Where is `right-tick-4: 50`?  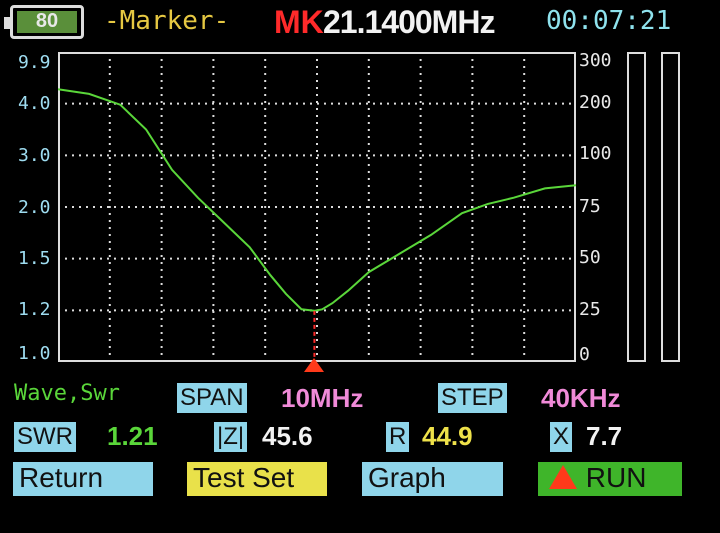
right-tick-4: 50 is located at coordinates (590, 257).